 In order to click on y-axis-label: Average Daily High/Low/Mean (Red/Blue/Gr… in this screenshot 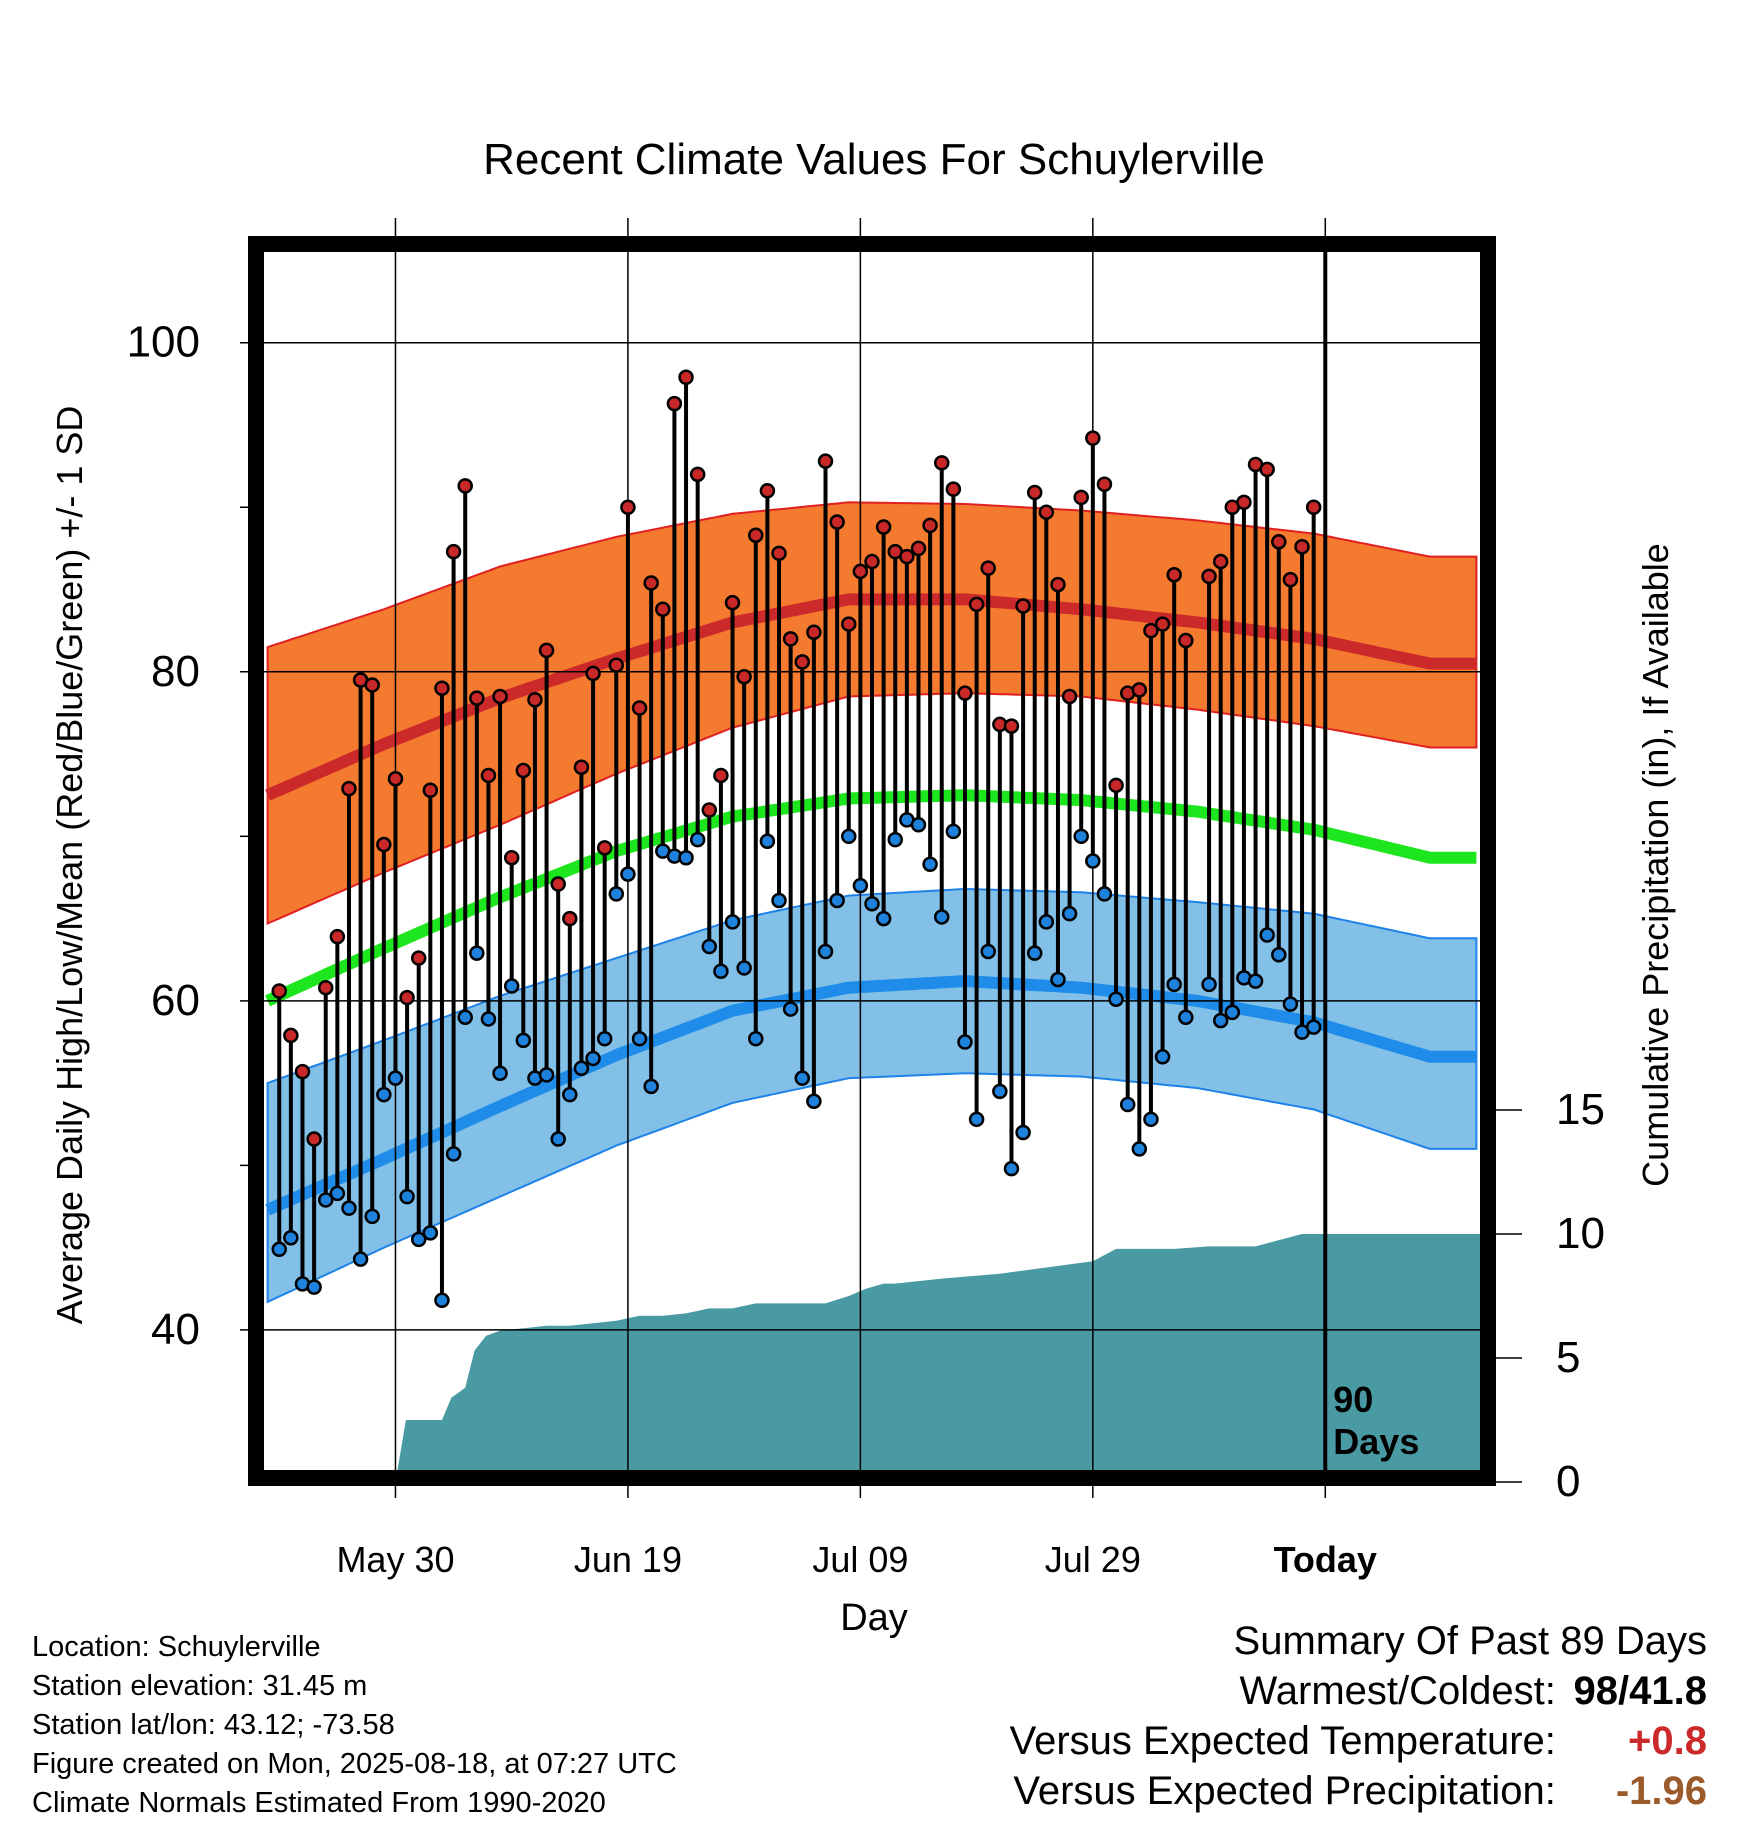, I will do `click(69, 865)`.